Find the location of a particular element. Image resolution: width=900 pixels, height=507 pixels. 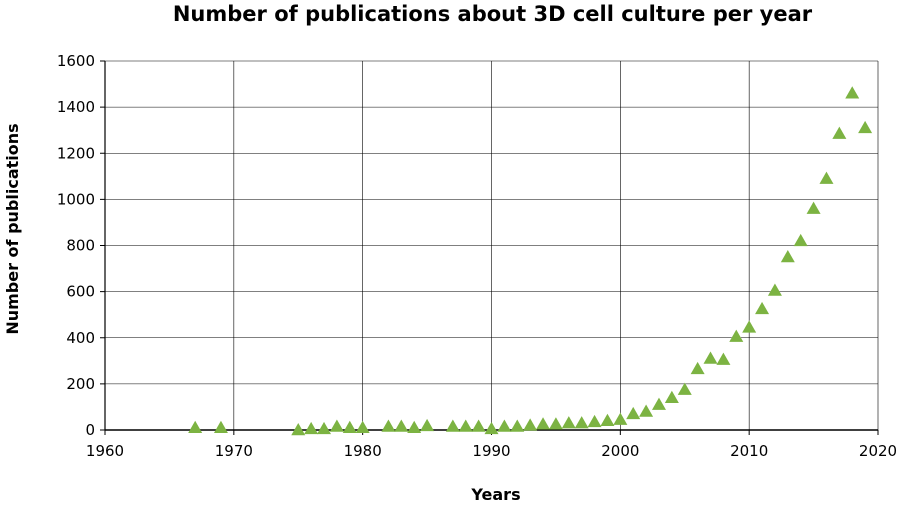

x-tick-label: 1990 is located at coordinates (491, 451).